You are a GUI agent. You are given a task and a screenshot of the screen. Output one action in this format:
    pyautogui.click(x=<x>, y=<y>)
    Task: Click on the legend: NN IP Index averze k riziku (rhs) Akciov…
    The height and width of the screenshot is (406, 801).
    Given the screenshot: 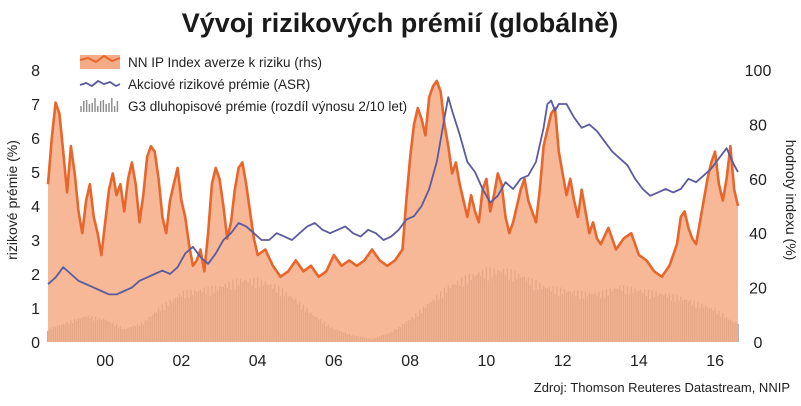 What is the action you would take?
    pyautogui.click(x=243, y=84)
    